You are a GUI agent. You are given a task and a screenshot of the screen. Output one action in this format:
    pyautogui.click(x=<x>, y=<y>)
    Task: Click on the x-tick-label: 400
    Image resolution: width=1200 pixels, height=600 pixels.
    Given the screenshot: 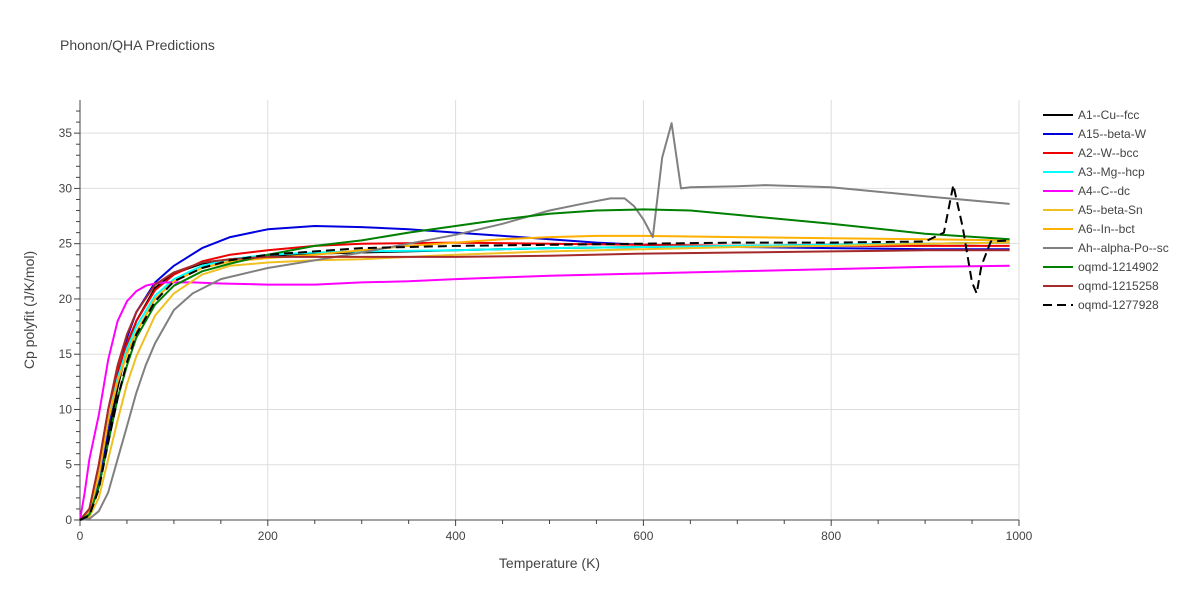 What is the action you would take?
    pyautogui.click(x=456, y=536)
    